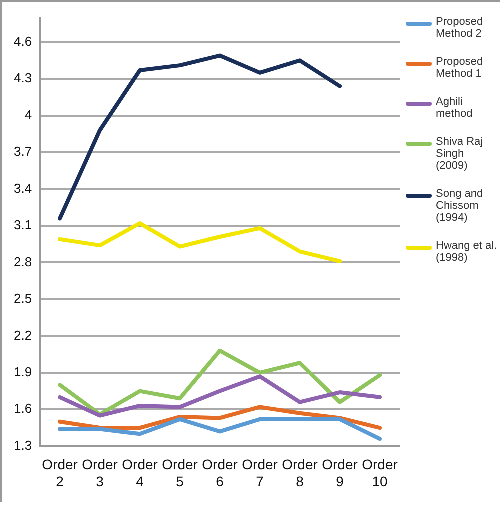 This screenshot has height=505, width=502. I want to click on legend-label: Proposed Method 2, so click(460, 28).